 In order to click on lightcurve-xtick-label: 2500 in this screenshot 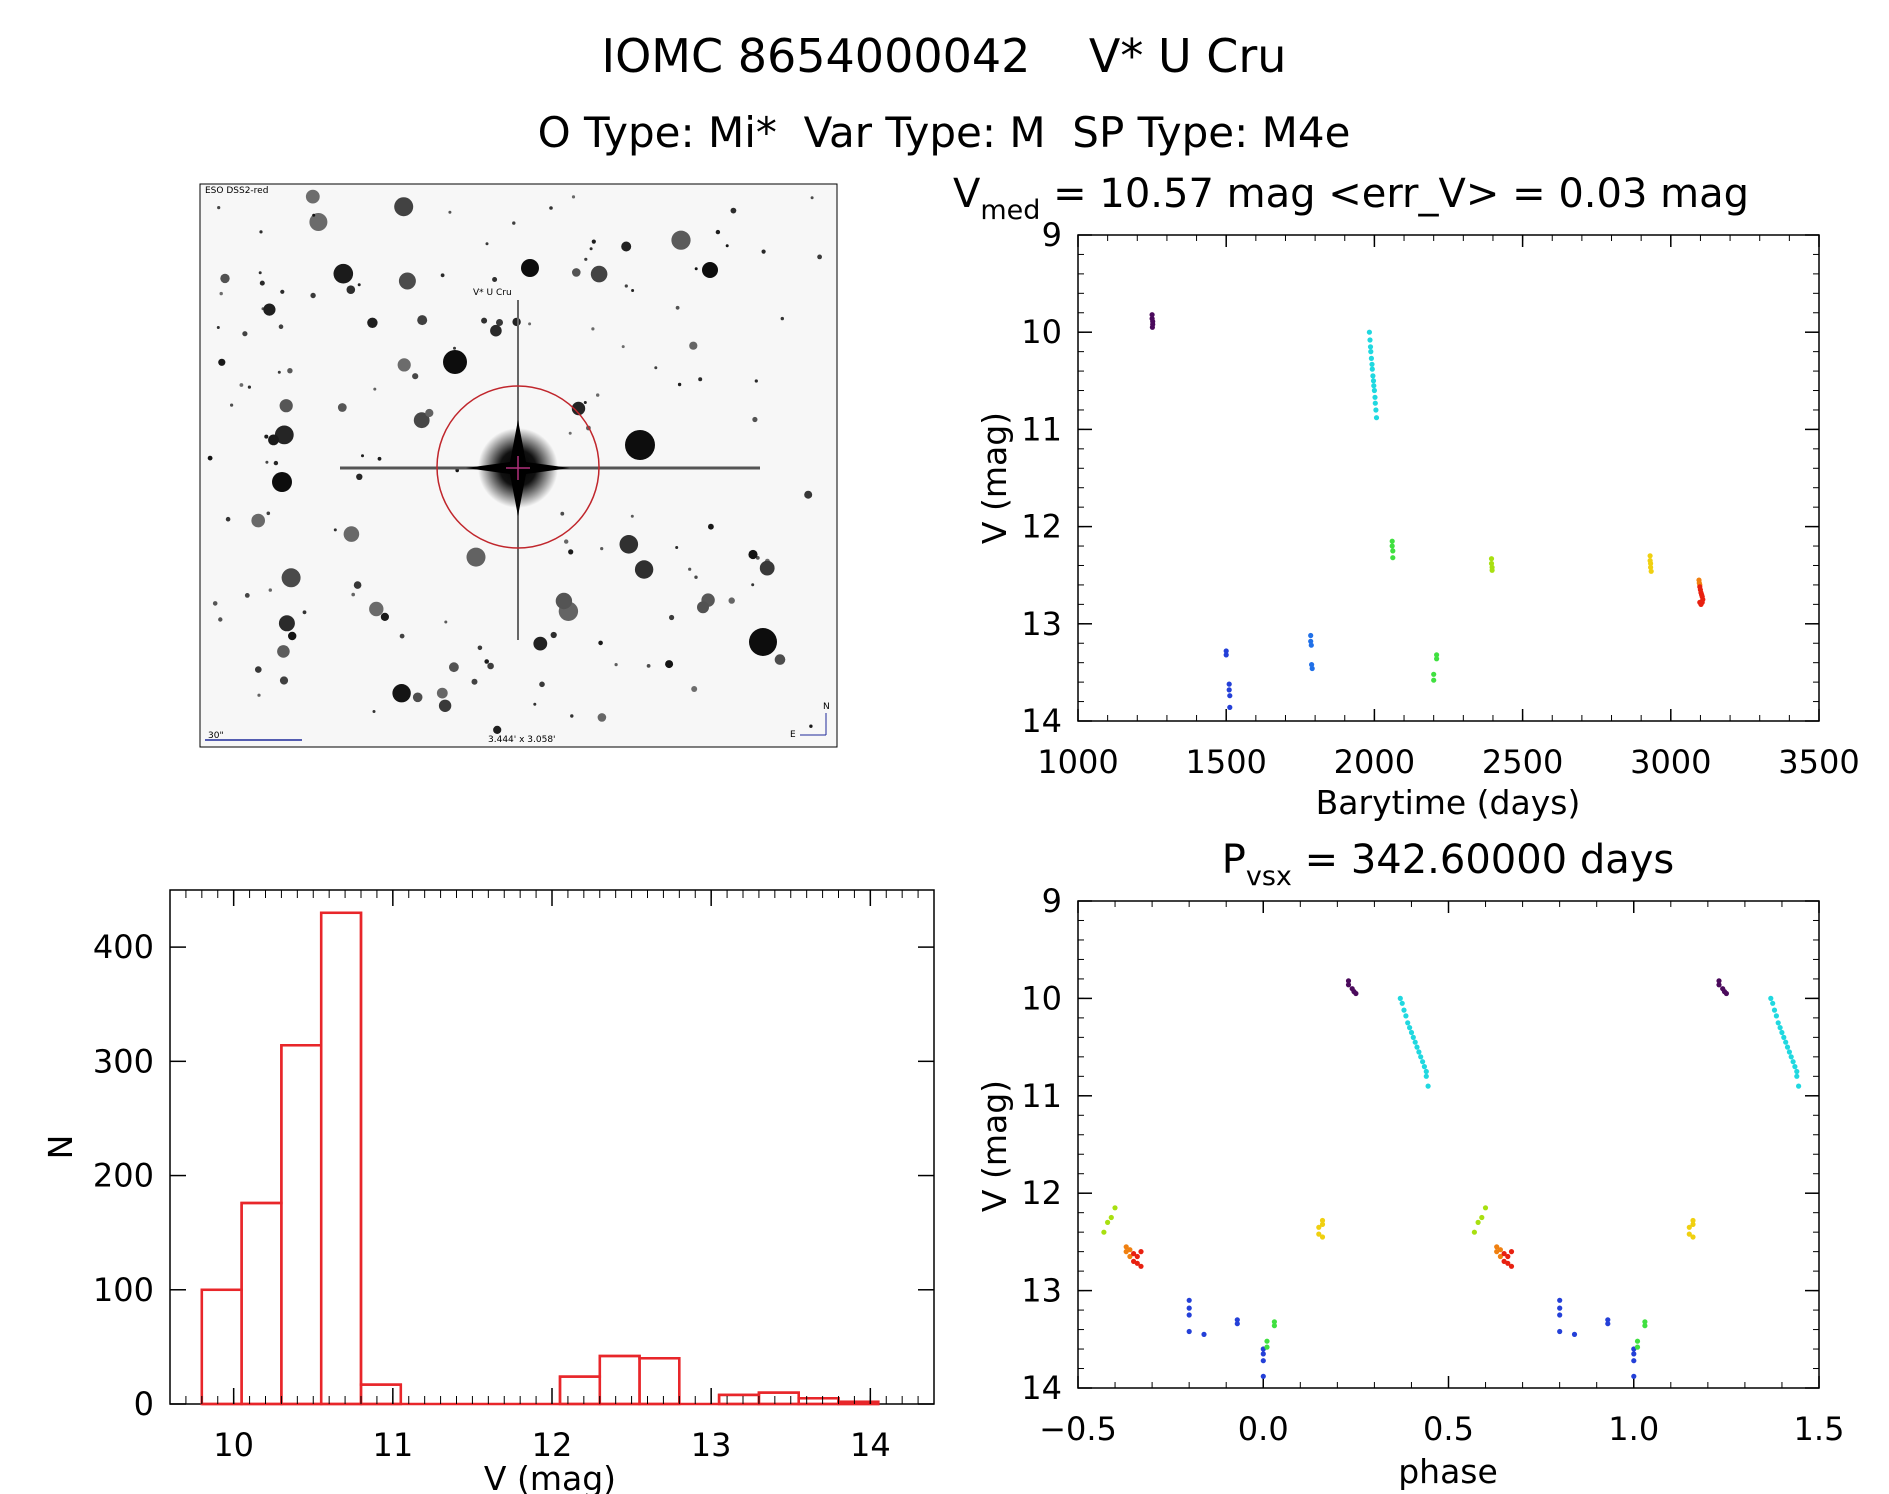, I will do `click(1522, 762)`.